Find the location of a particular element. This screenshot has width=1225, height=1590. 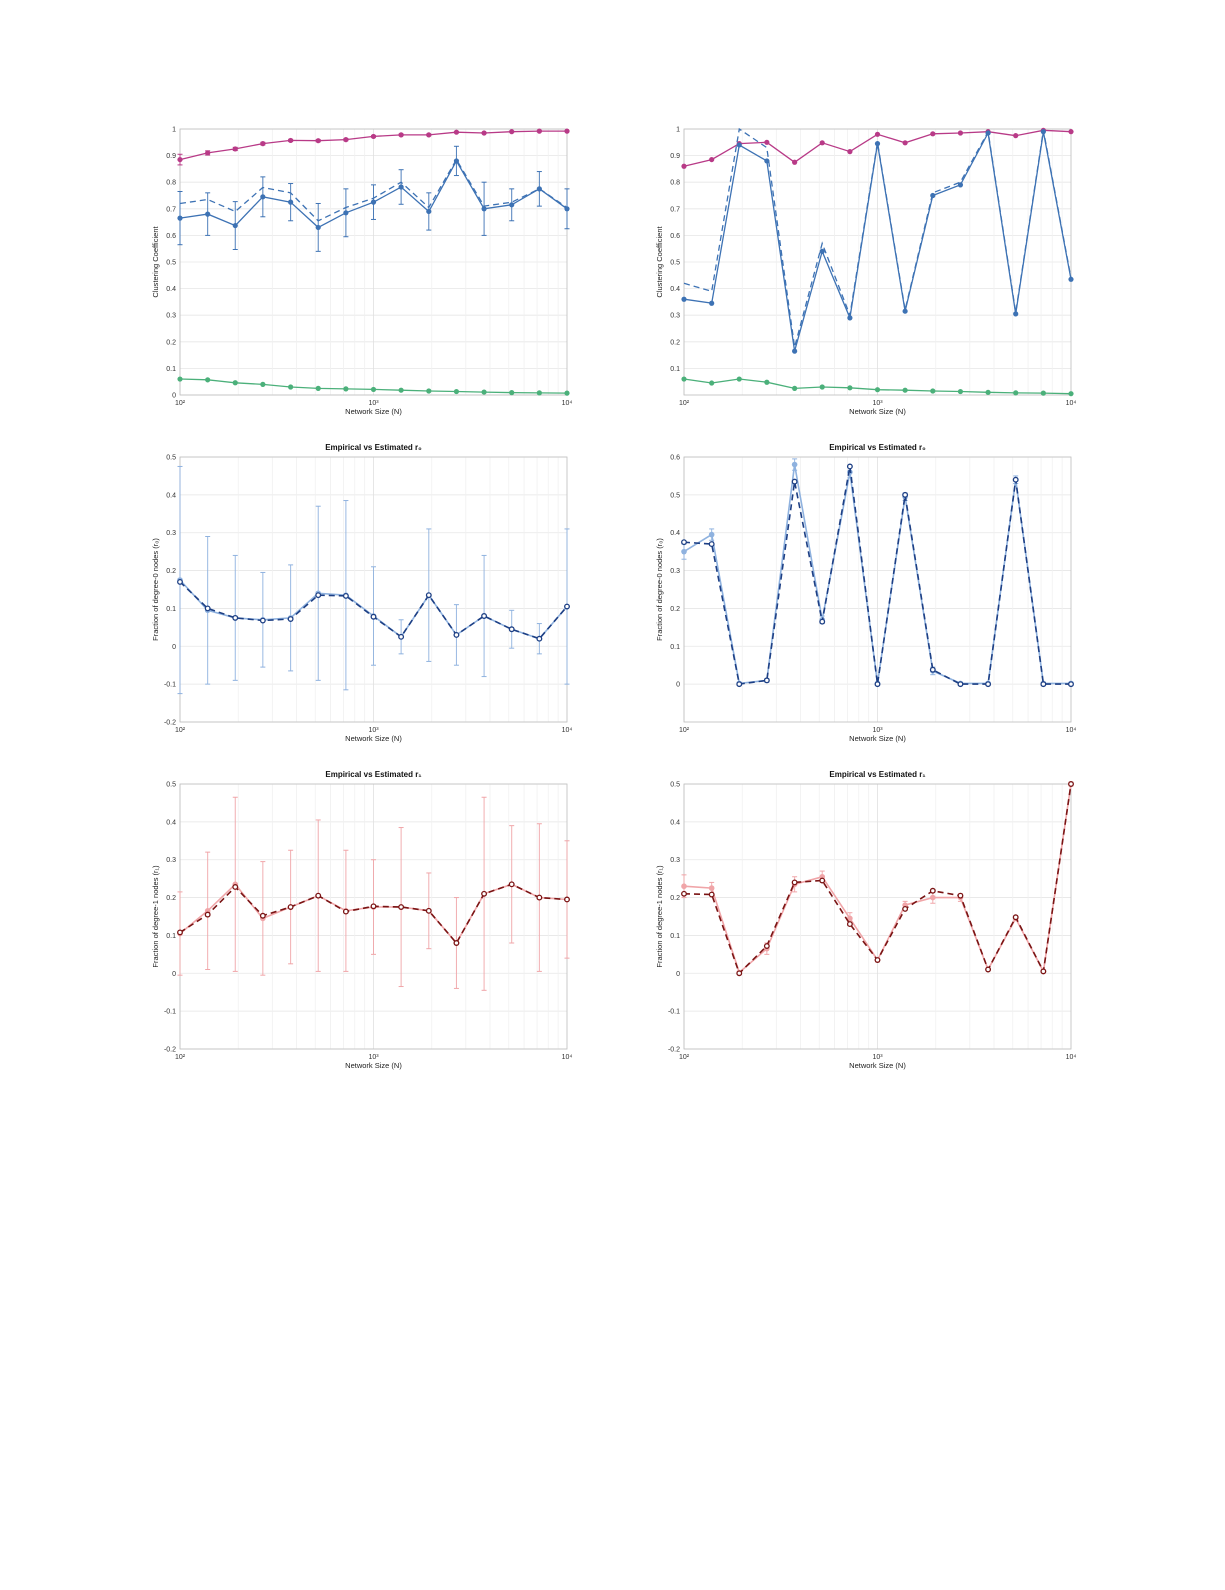

y-tick-label: 0.5 is located at coordinates (675, 785).